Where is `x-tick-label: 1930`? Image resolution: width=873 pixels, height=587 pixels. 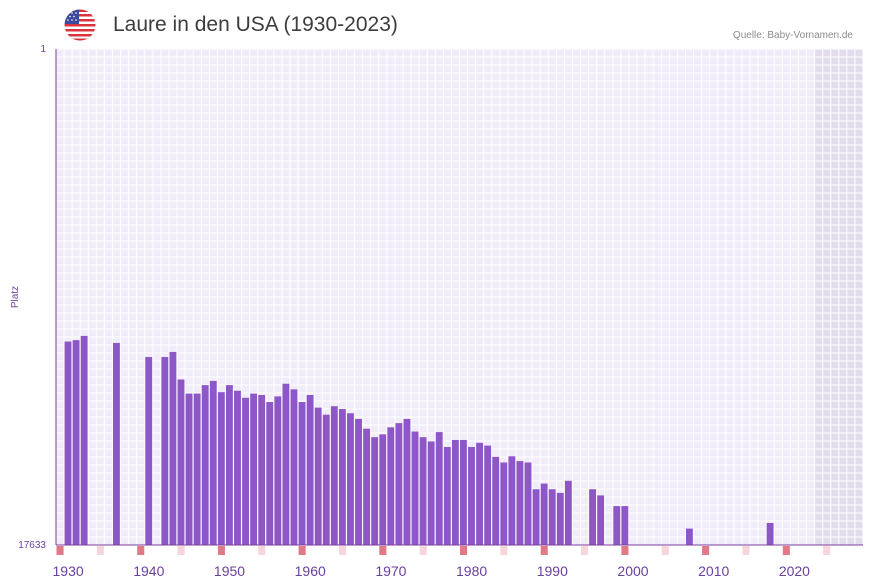
x-tick-label: 1930 is located at coordinates (68, 571).